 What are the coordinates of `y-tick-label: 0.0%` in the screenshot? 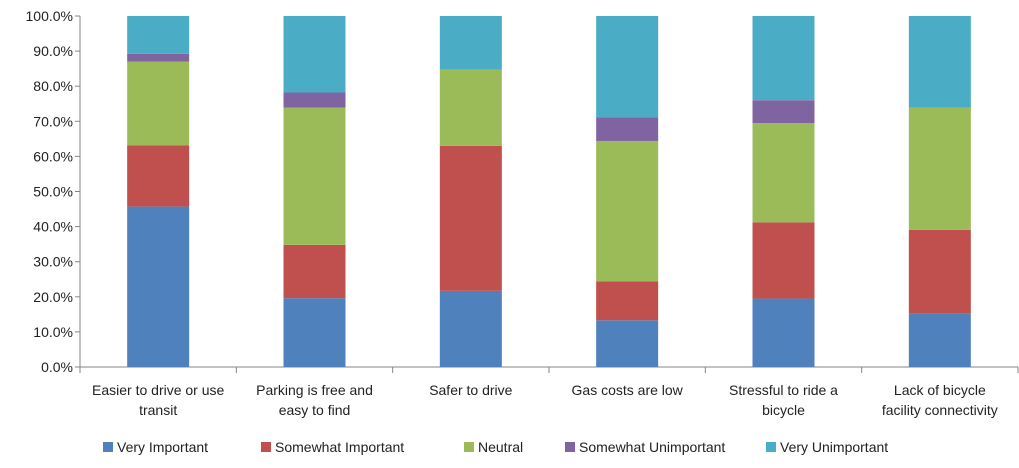 It's located at (57, 367).